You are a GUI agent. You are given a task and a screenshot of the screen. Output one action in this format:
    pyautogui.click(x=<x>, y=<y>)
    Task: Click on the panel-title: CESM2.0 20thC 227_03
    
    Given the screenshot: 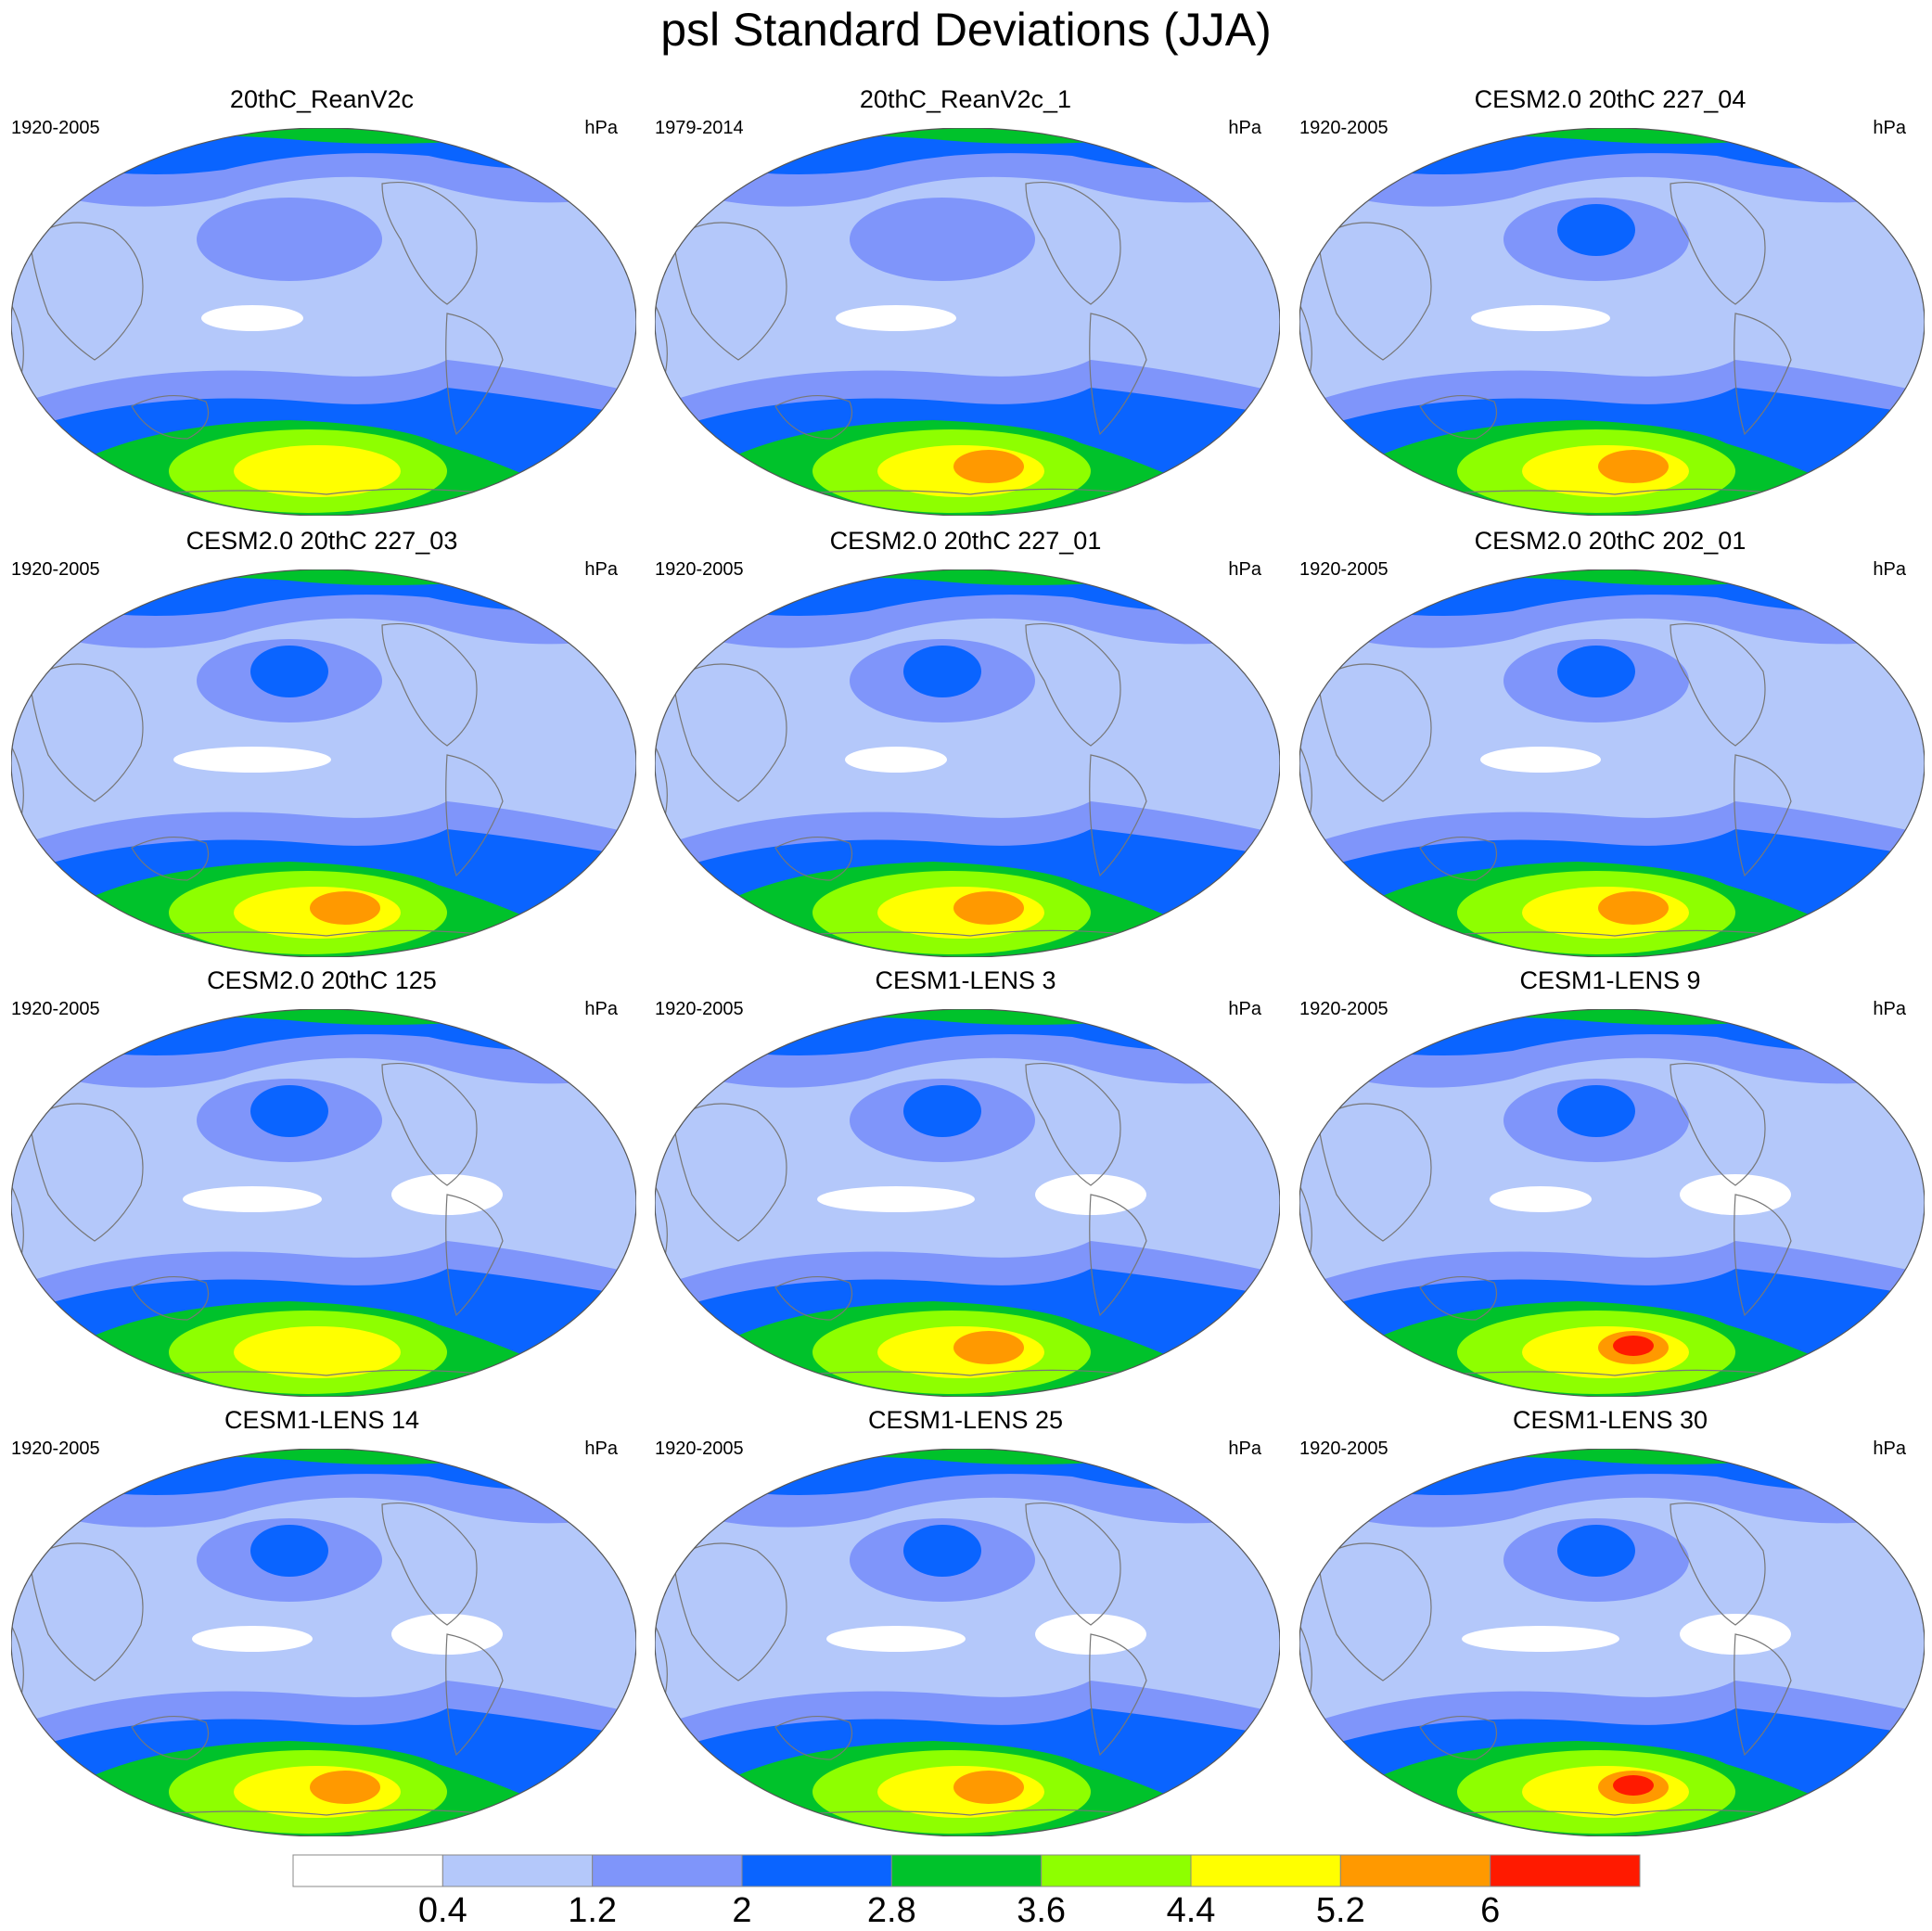 What is the action you would take?
    pyautogui.click(x=322, y=541)
    